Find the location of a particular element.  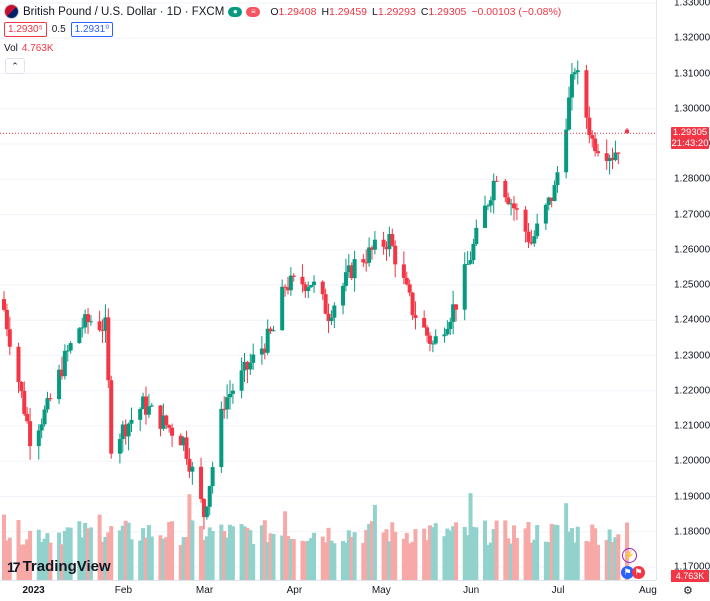

price-tick: 1.33000 is located at coordinates (692, 4).